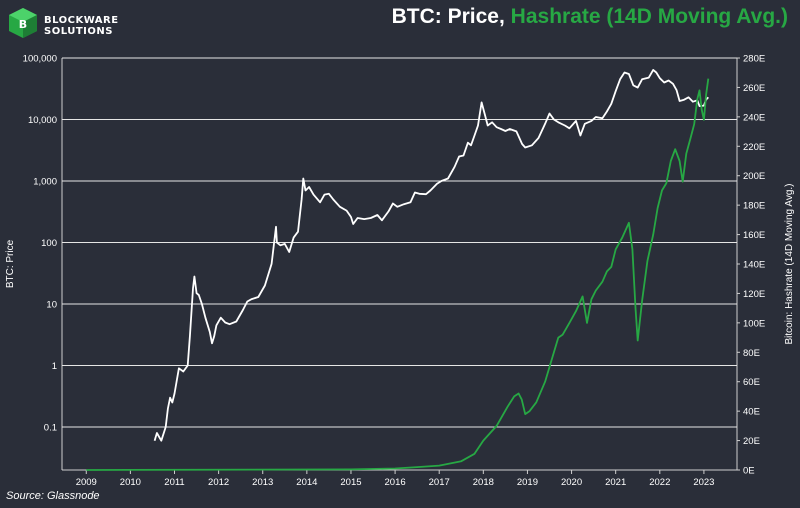  Describe the element at coordinates (751, 382) in the screenshot. I see `y-right-tick-label: 60E` at that location.